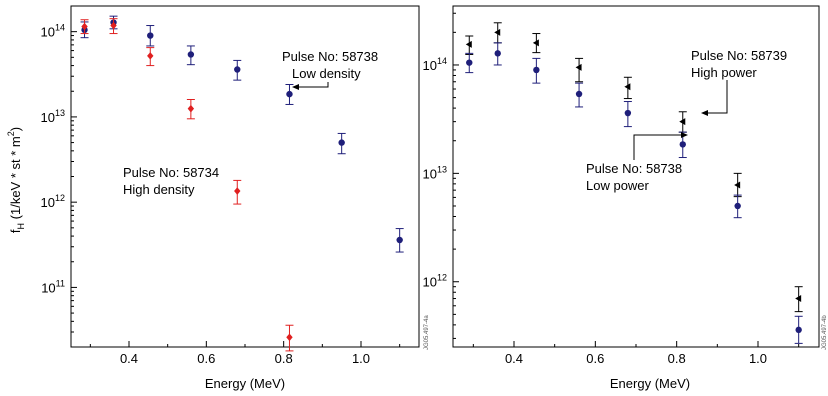 This screenshot has height=396, width=828. I want to click on left-y-tick-label: 1013, so click(53, 116).